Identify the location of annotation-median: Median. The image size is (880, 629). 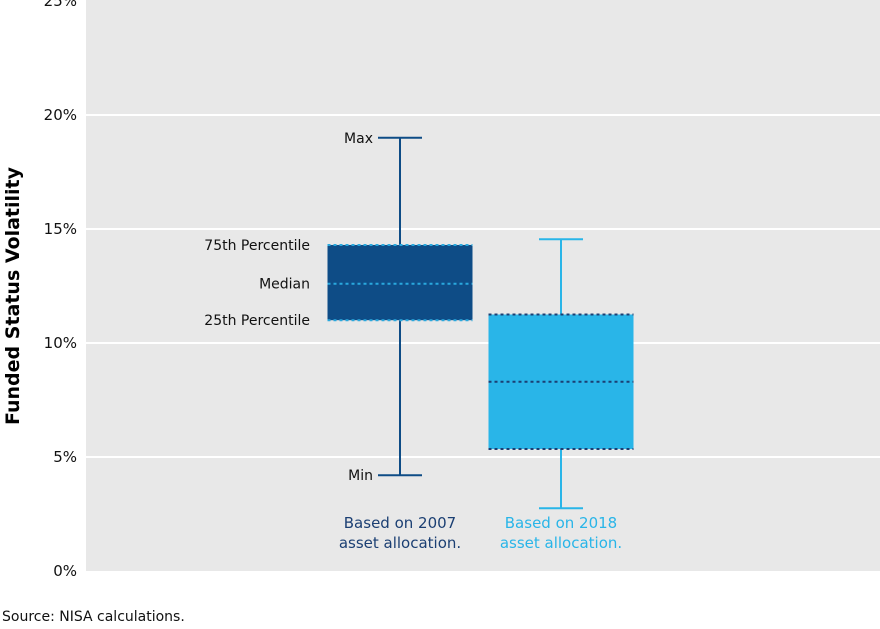
(284, 285).